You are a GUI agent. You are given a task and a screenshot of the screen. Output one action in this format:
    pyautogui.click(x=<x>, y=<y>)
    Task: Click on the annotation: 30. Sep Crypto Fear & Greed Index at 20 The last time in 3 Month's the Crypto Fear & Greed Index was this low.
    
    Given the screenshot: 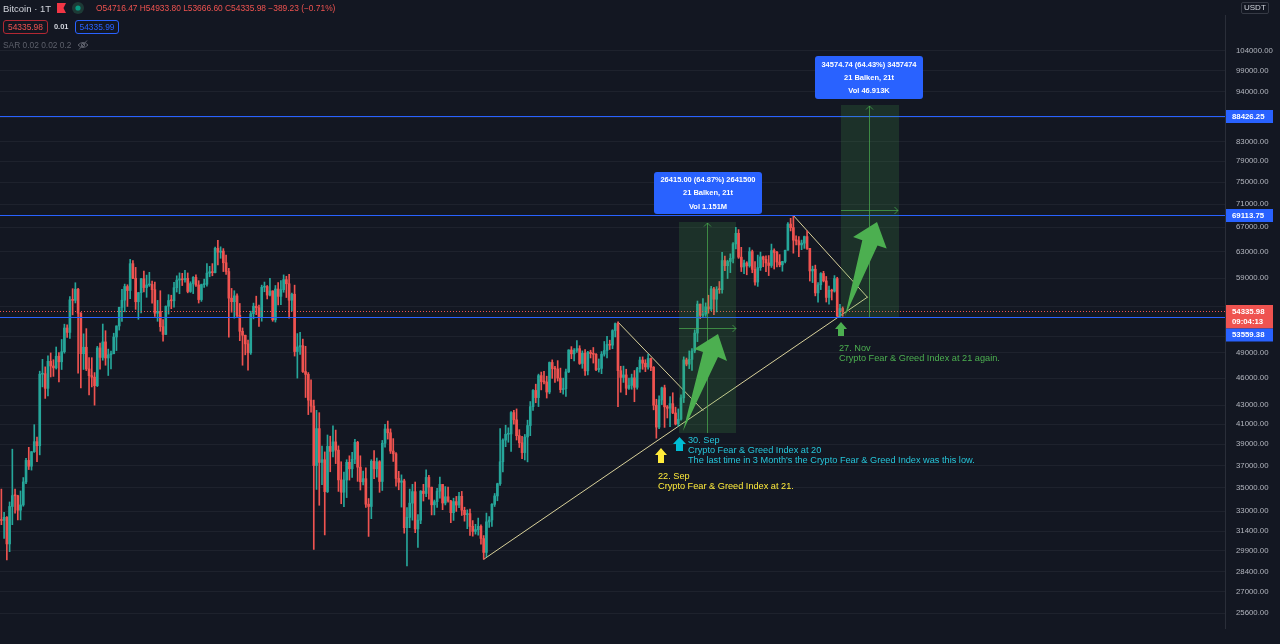 What is the action you would take?
    pyautogui.click(x=831, y=450)
    